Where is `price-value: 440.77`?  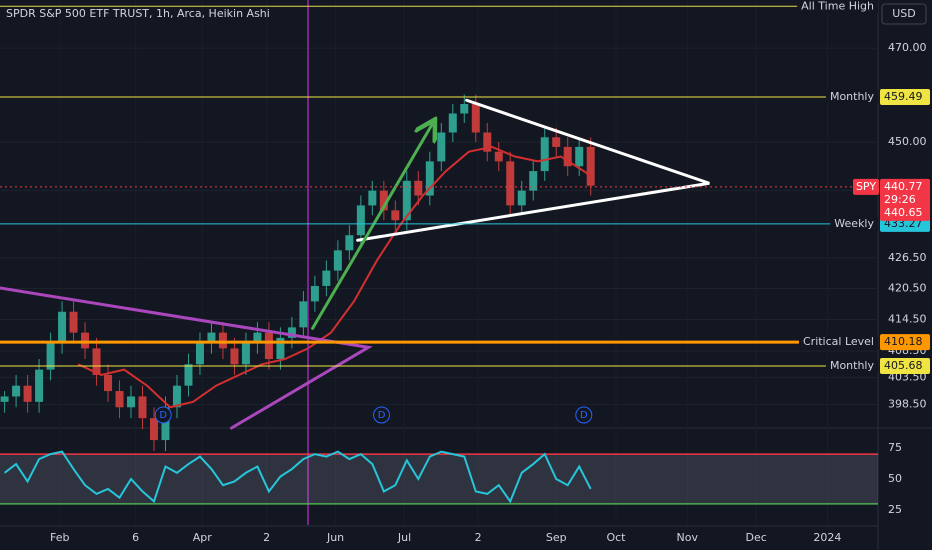 price-value: 440.77 is located at coordinates (903, 186).